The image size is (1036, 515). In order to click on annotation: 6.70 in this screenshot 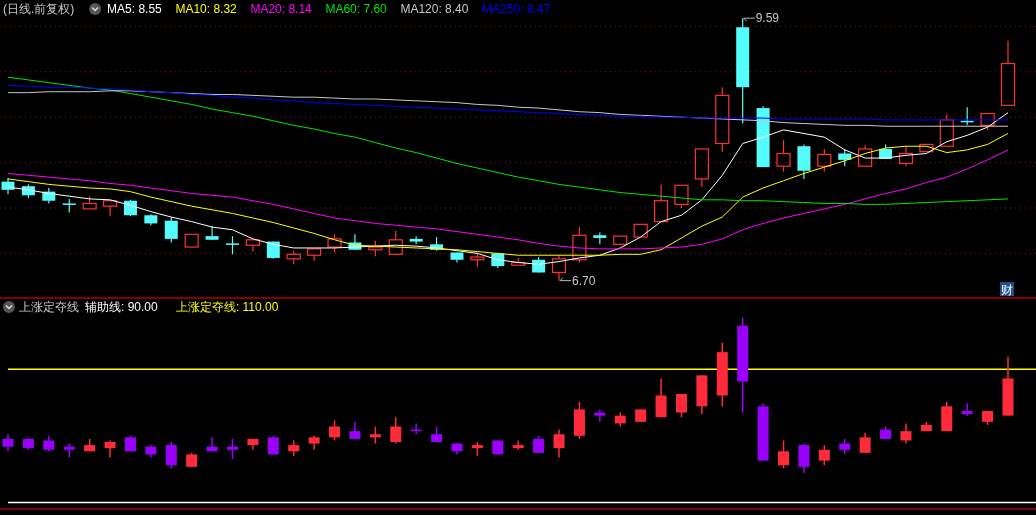, I will do `click(584, 280)`.